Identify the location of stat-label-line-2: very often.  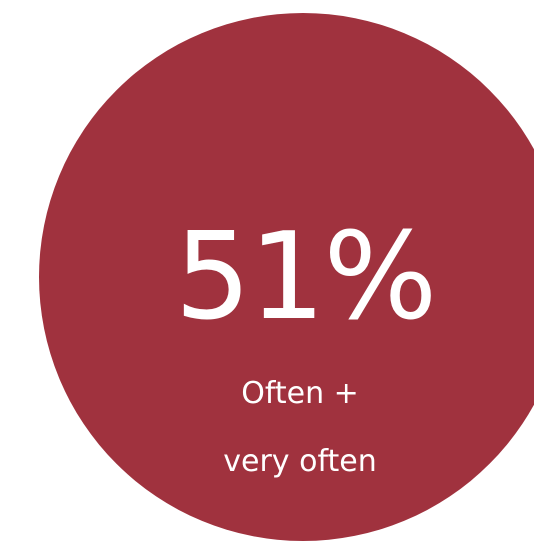
(300, 461).